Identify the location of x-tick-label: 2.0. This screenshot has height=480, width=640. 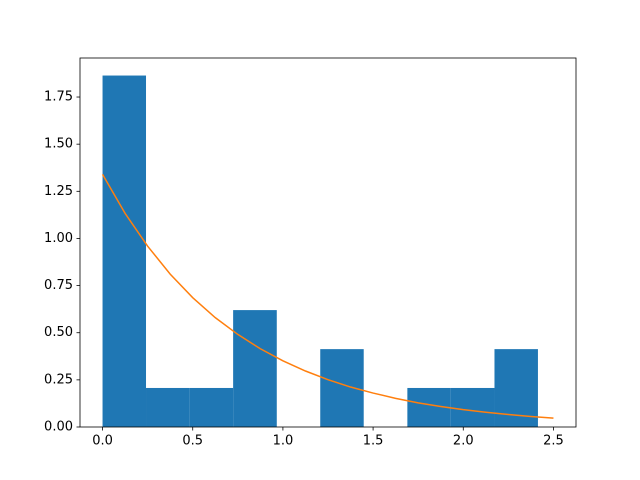
(463, 441).